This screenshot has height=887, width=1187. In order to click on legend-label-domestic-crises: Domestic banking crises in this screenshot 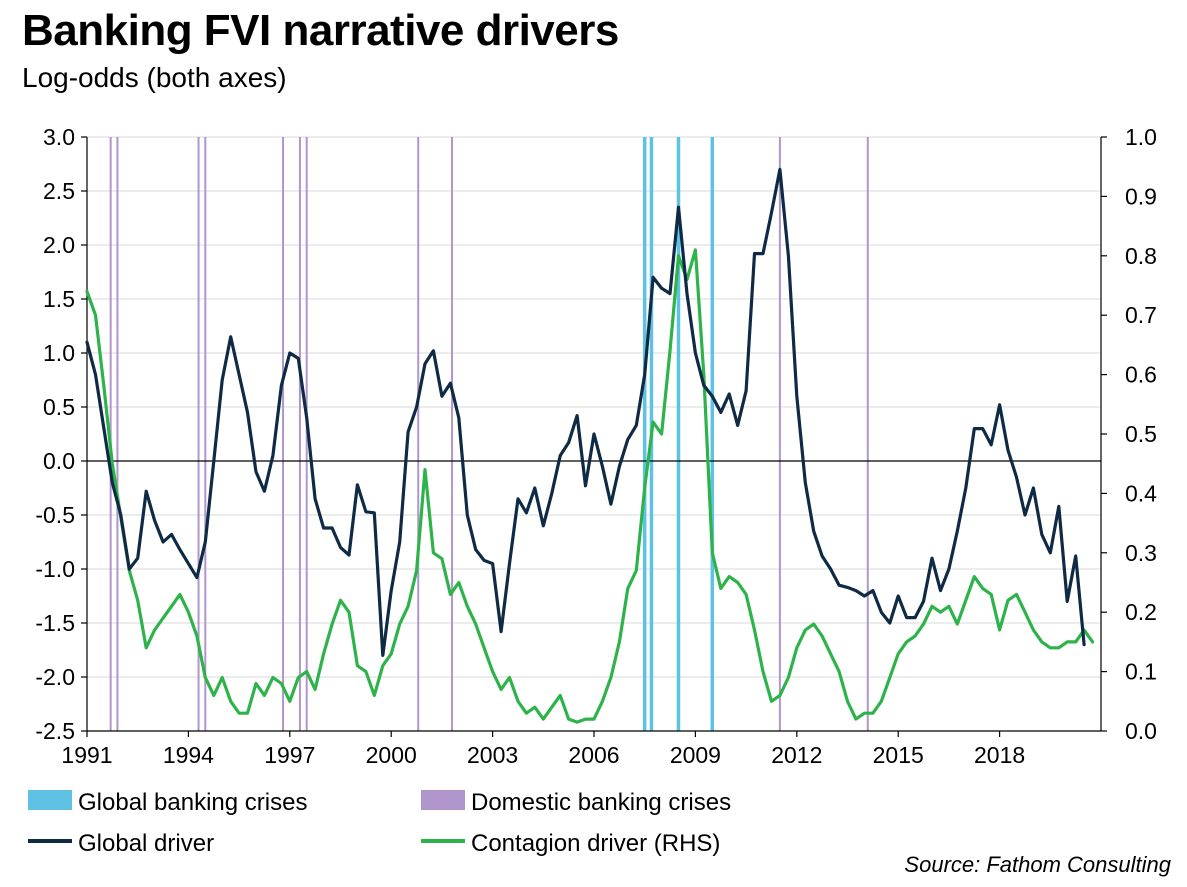, I will do `click(601, 802)`.